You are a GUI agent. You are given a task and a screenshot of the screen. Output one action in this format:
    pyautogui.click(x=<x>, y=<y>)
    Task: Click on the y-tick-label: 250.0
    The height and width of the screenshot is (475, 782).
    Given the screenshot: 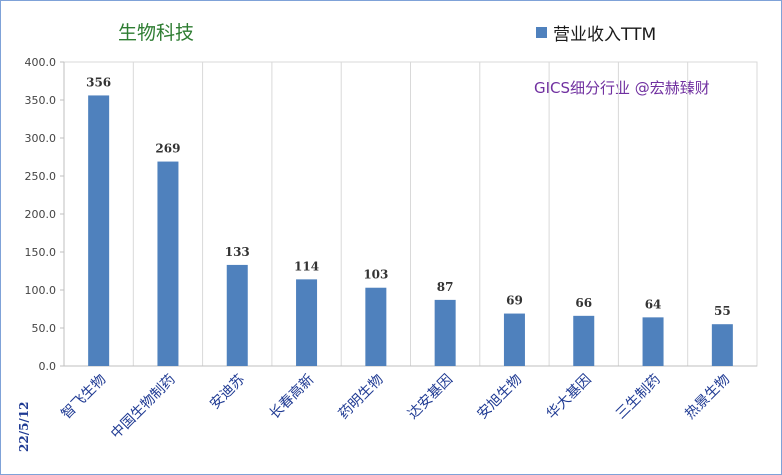 What is the action you would take?
    pyautogui.click(x=41, y=176)
    